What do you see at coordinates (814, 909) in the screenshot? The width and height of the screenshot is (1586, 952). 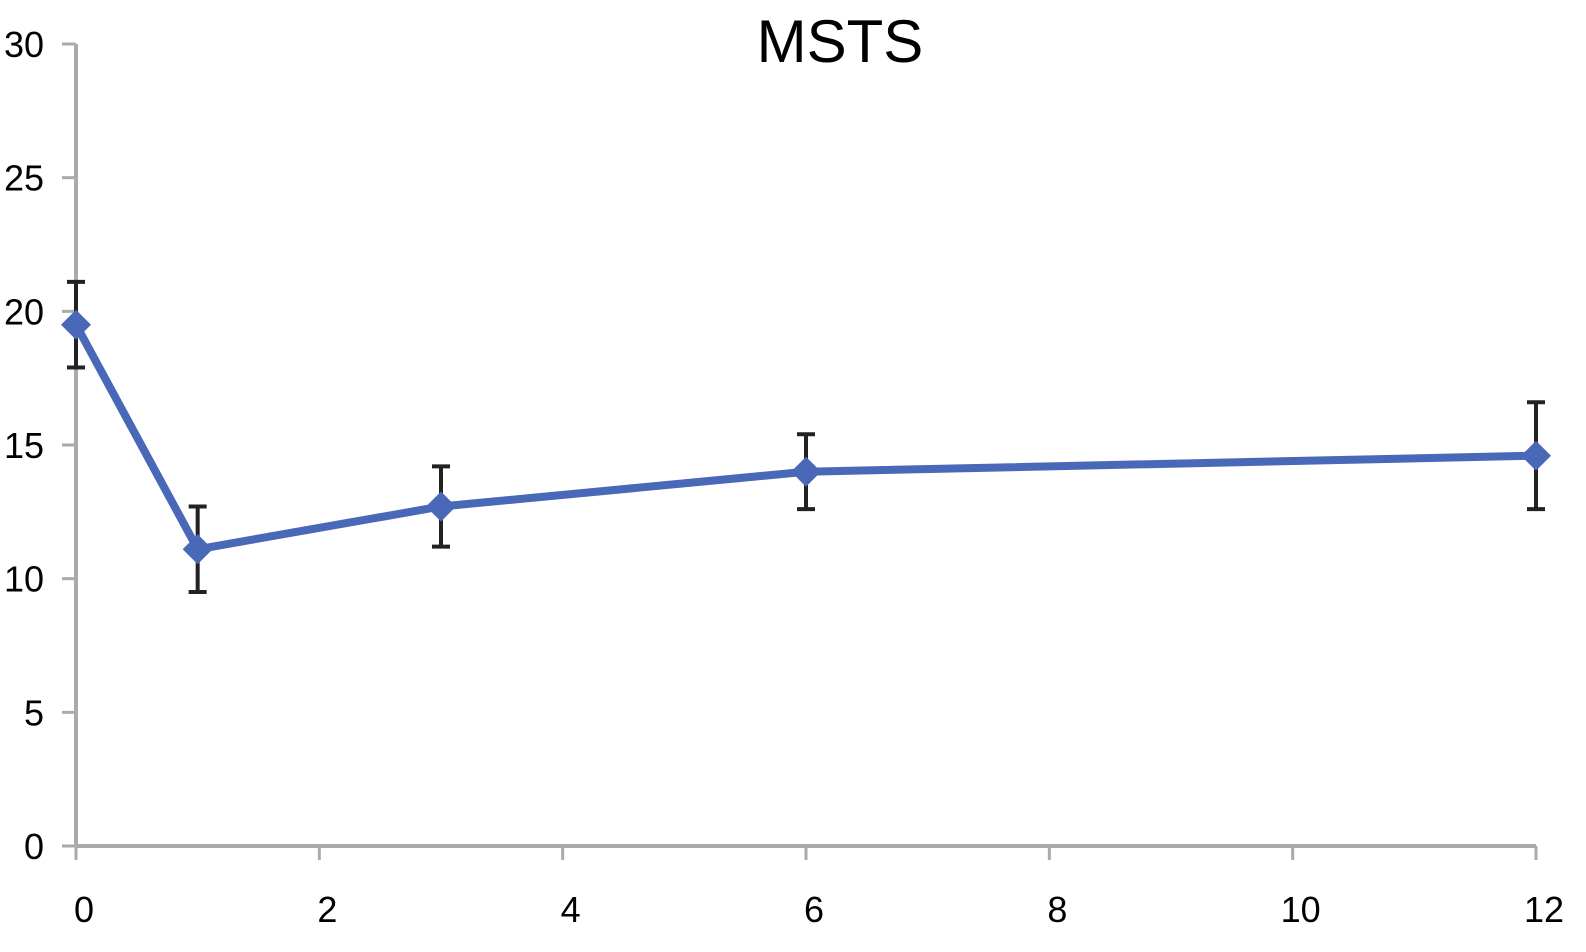 I see `x-tick-label: 6` at bounding box center [814, 909].